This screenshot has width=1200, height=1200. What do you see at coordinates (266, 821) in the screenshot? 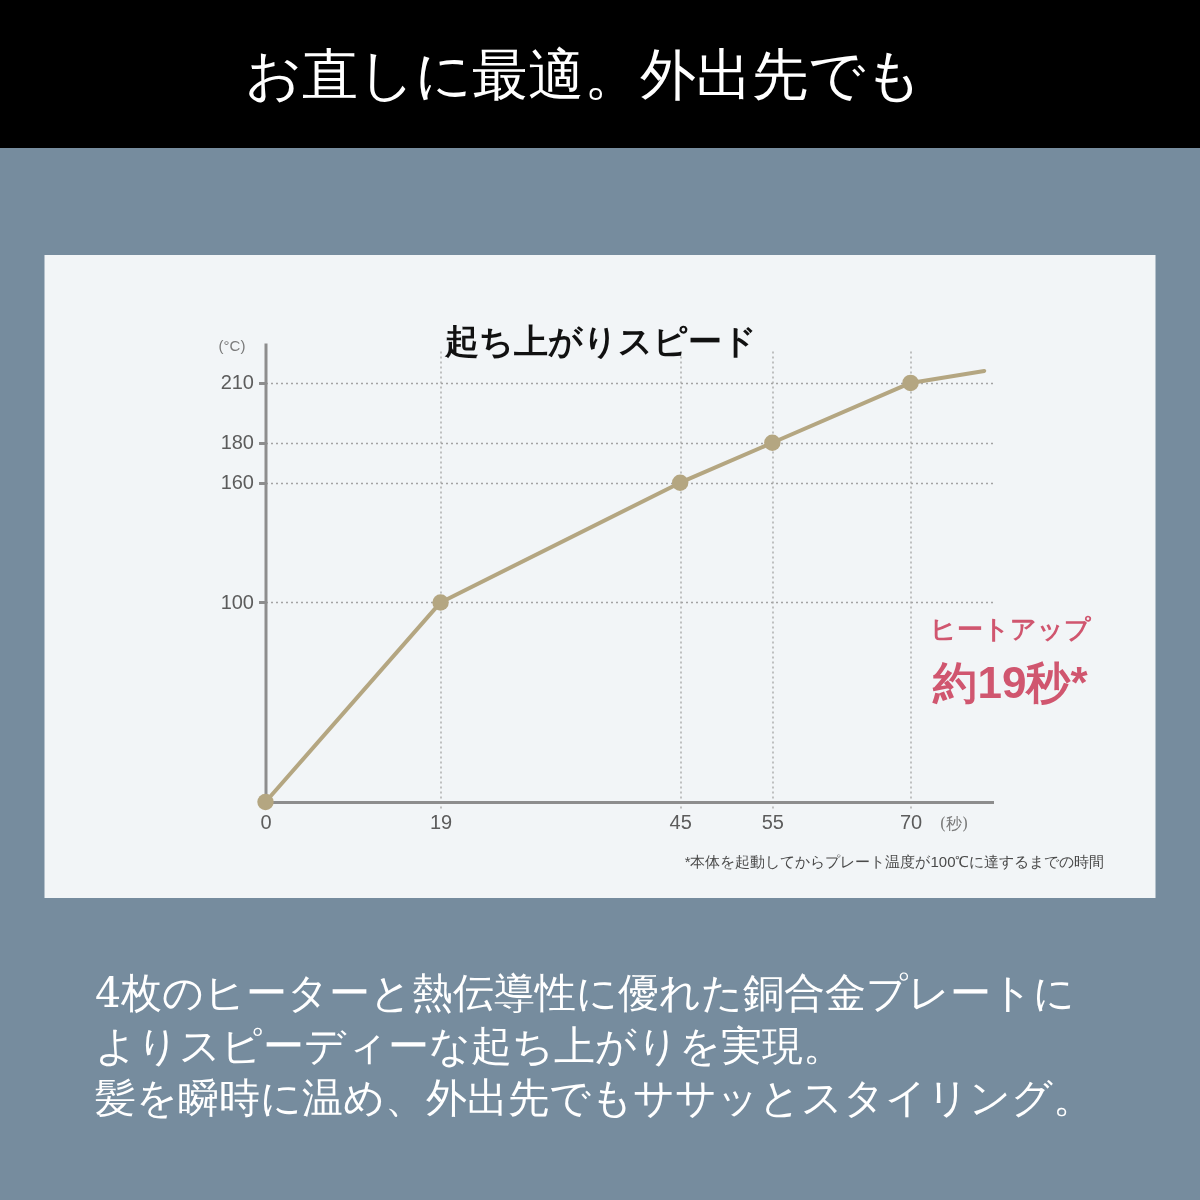
I see `x-tick-label: 0` at bounding box center [266, 821].